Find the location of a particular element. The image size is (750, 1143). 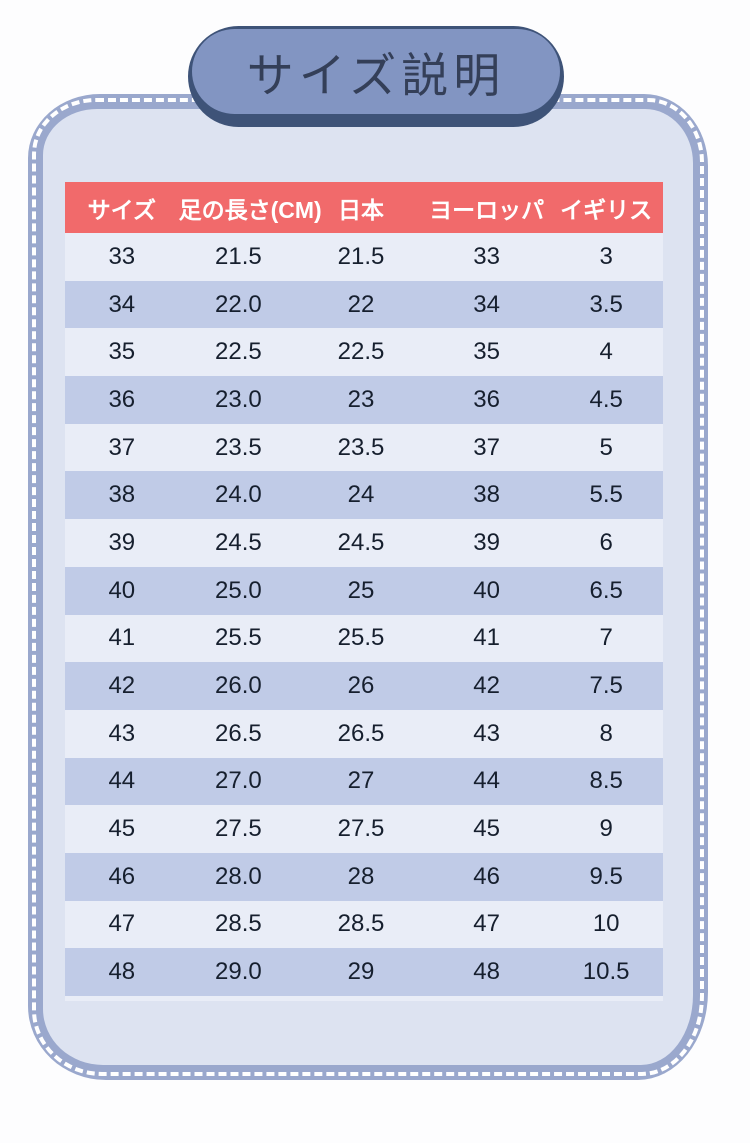

table-row: 43 26.5 26.5 43 8 is located at coordinates (364, 734).